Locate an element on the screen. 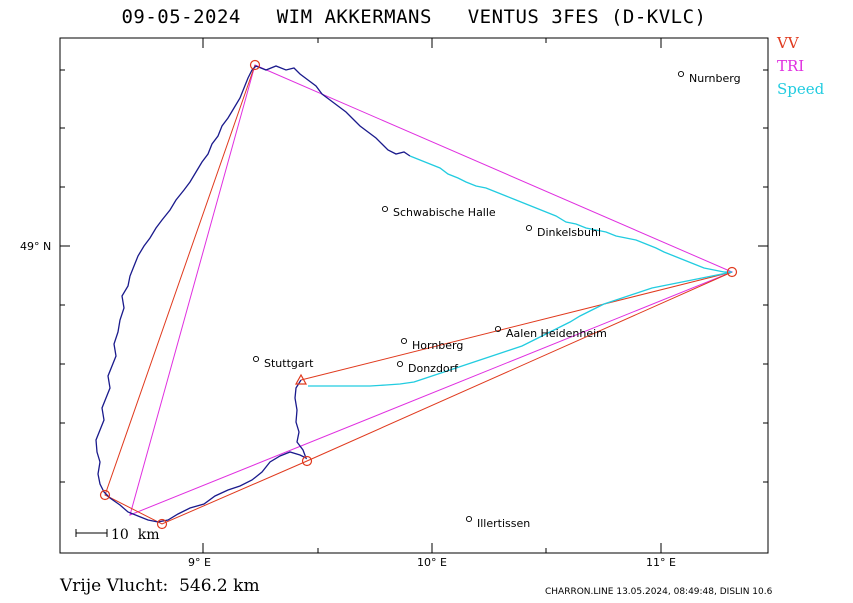 Image resolution: width=853 pixels, height=603 pixels. city-dinkelsbuhl: Dinkelsbuhl is located at coordinates (563, 231).